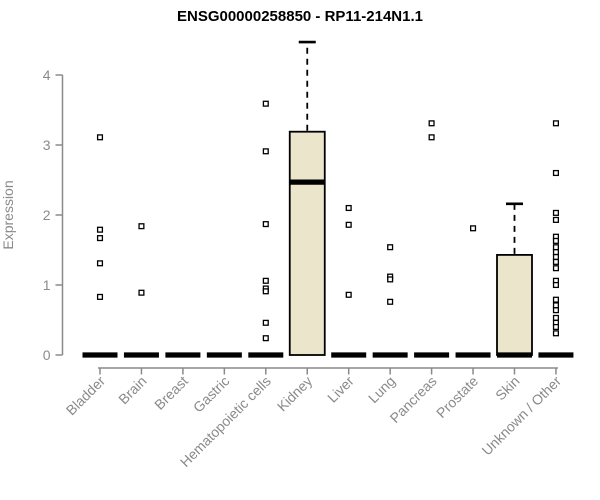 The width and height of the screenshot is (600, 500). I want to click on y-tick-label: 1, so click(47, 285).